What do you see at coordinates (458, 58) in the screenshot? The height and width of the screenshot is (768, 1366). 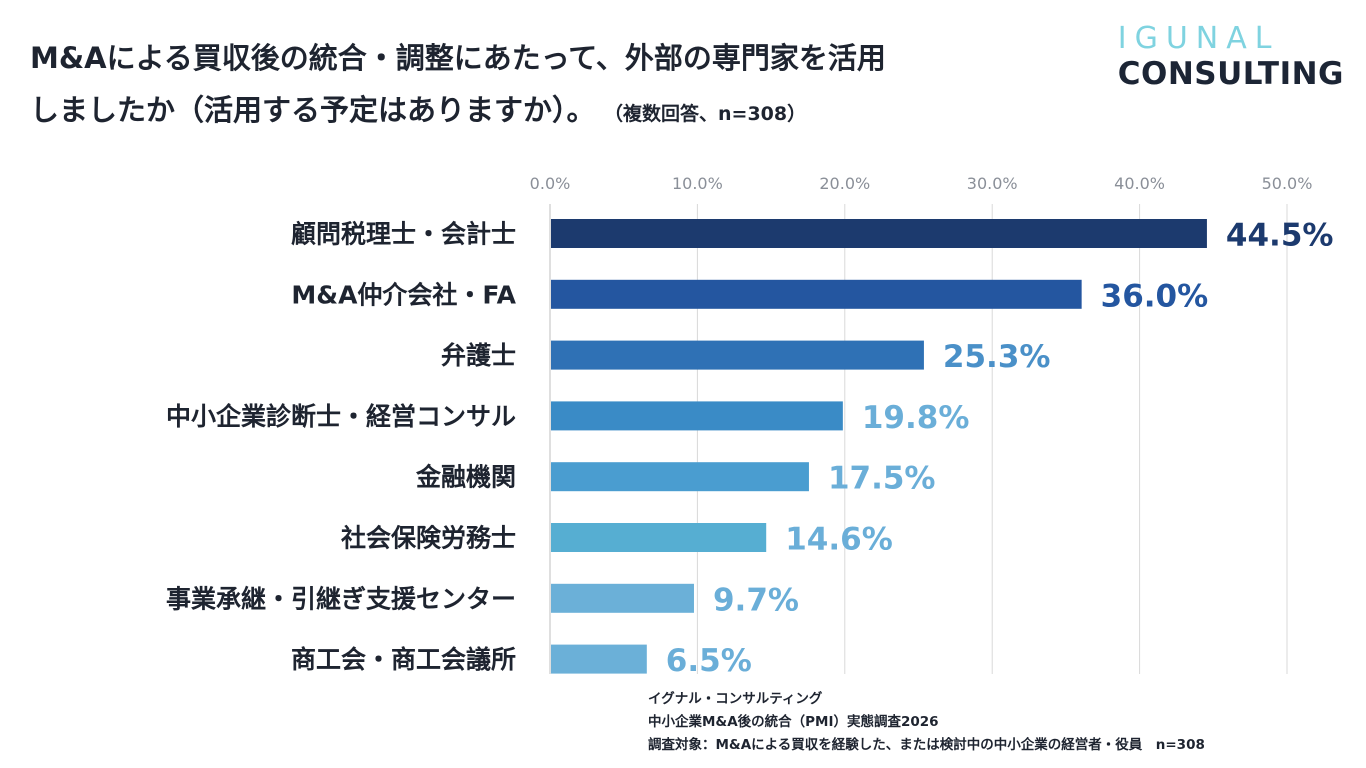 I see `title-line-1: M&Aによる買収後の統合・調整にあたって、外部の専門家を活用` at bounding box center [458, 58].